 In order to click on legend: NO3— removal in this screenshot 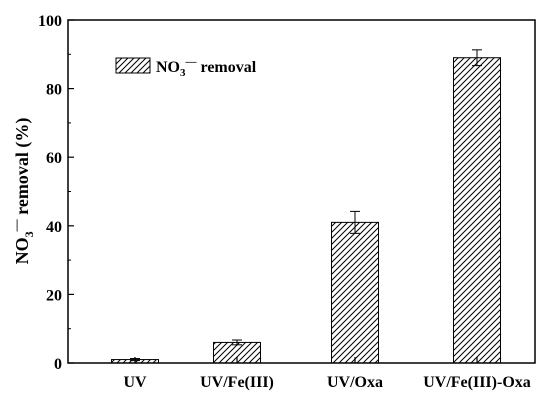, I will do `click(186, 67)`.